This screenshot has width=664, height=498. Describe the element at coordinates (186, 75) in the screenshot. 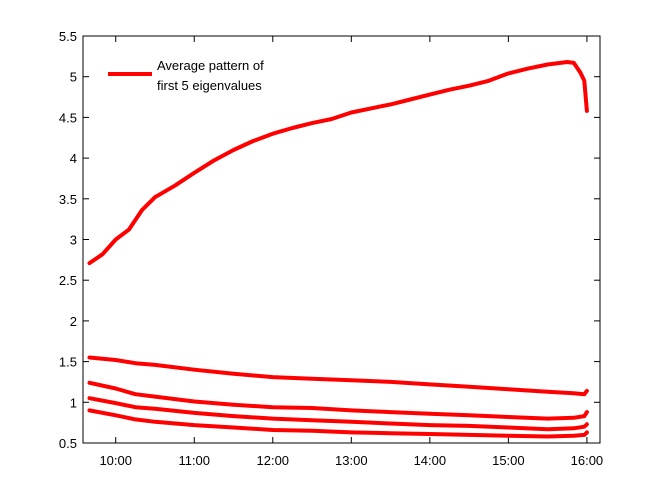

I see `legend: Average pattern of first 5 eigenvalues` at that location.